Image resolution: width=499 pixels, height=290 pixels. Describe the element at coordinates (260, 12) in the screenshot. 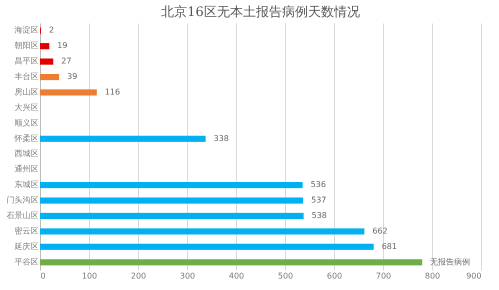

I see `chart-title: 北京16区无本土报告病例天数情况` at that location.